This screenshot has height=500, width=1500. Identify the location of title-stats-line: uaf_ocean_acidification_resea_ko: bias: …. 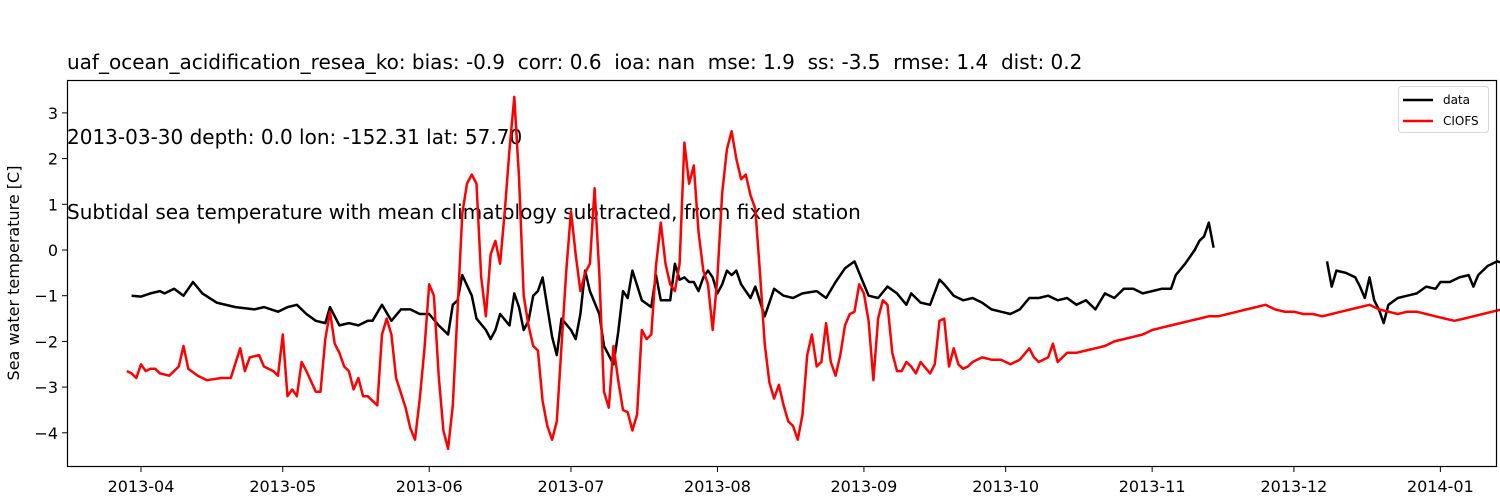
(575, 62).